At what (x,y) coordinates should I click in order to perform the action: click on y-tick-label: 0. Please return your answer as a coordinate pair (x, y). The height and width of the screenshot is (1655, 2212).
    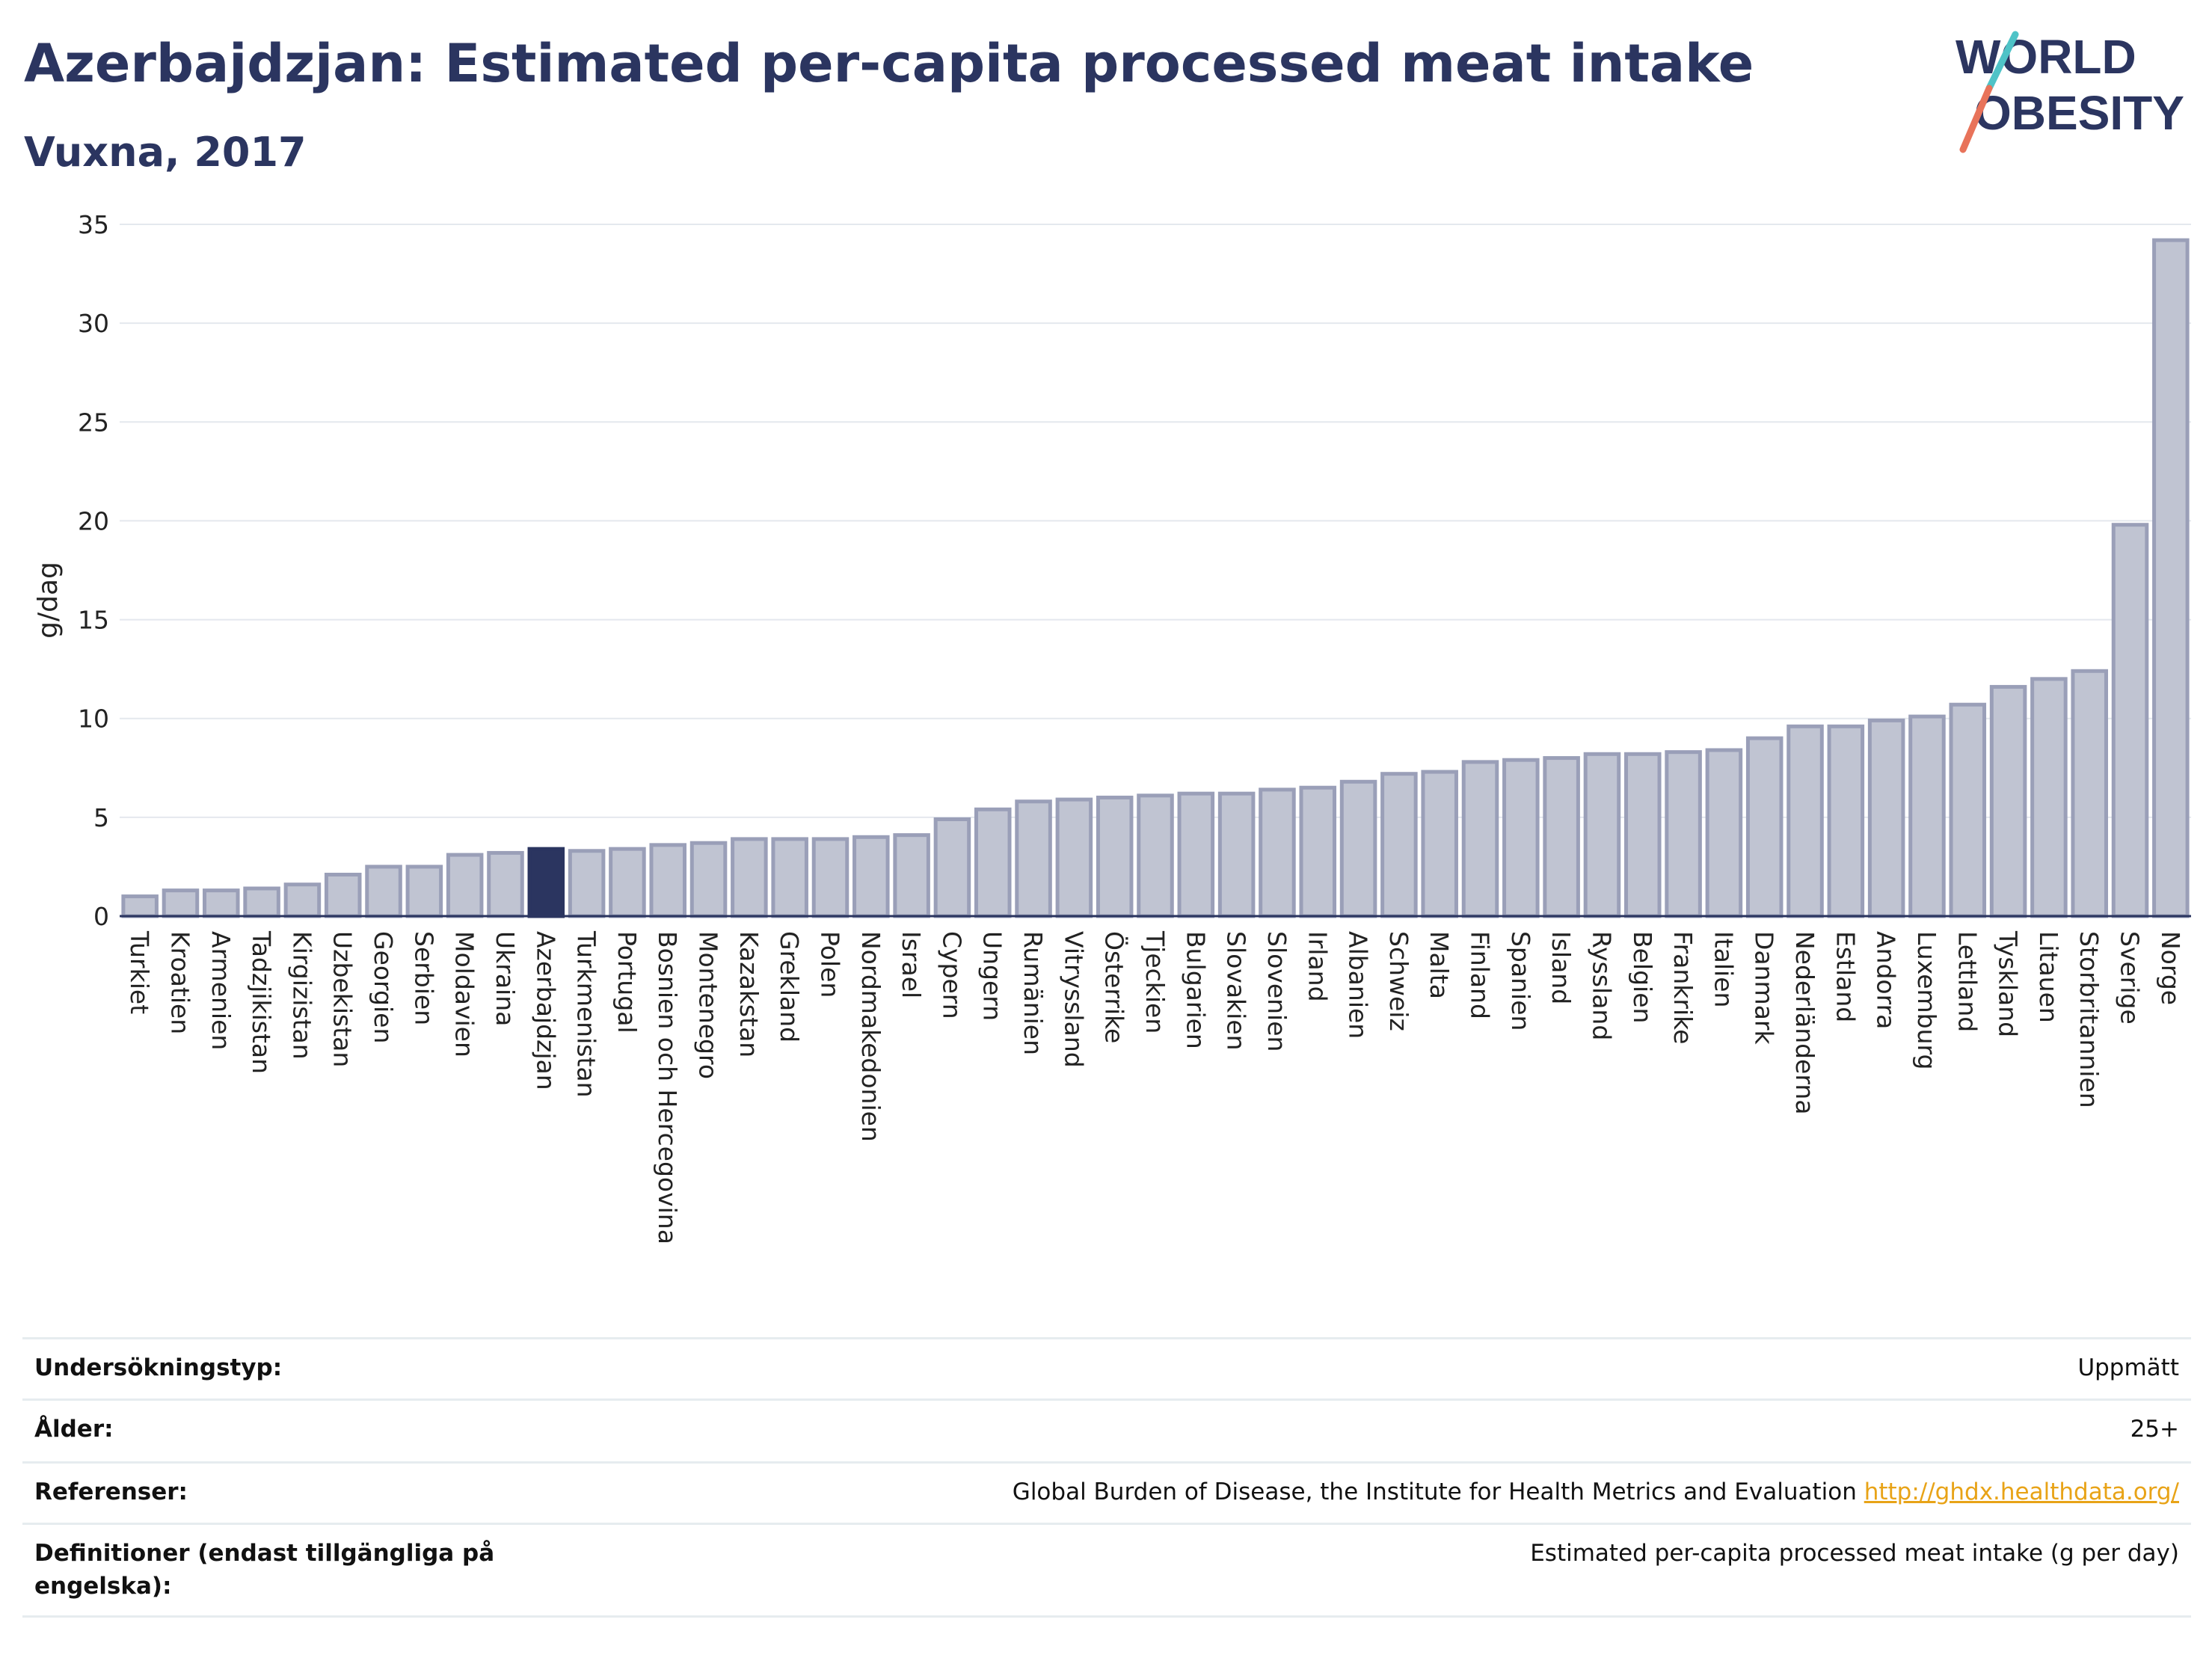
    Looking at the image, I should click on (101, 916).